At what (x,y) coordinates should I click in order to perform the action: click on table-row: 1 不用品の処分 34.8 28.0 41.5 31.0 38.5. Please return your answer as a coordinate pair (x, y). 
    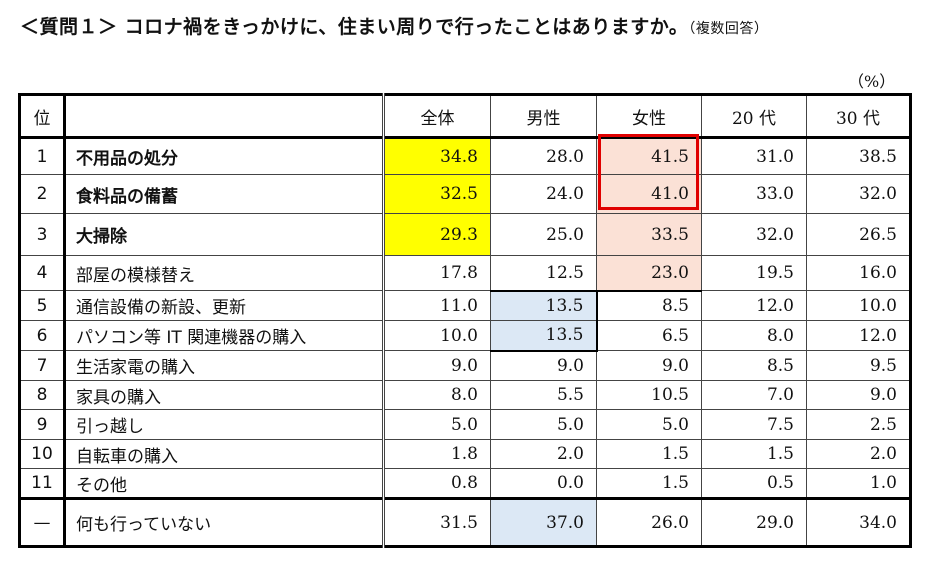
    Looking at the image, I should click on (465, 156).